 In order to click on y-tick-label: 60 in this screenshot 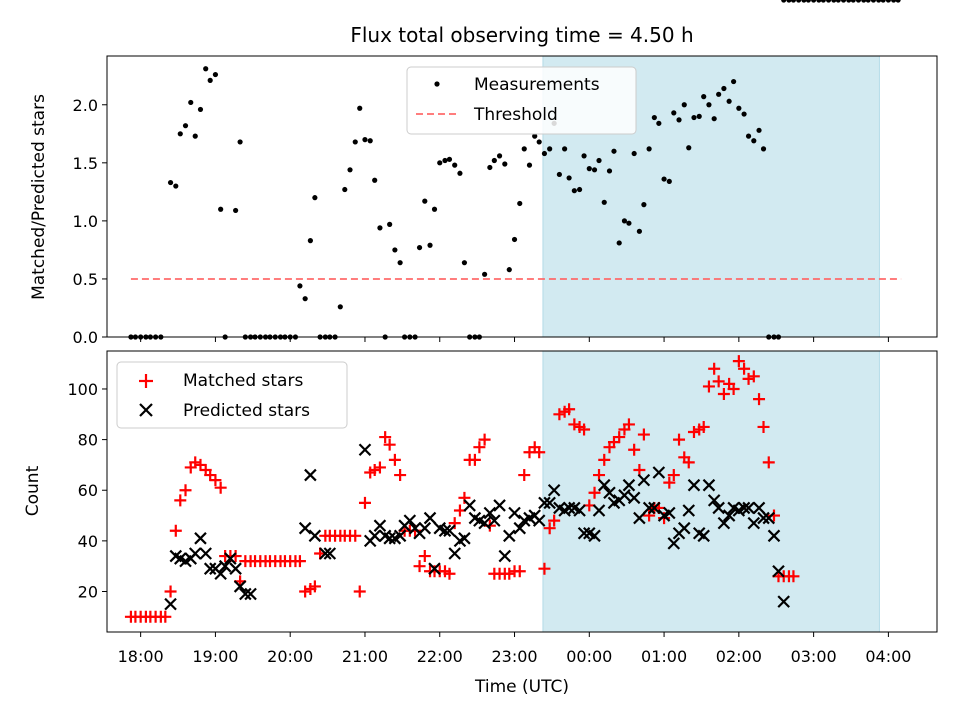, I will do `click(88, 490)`.